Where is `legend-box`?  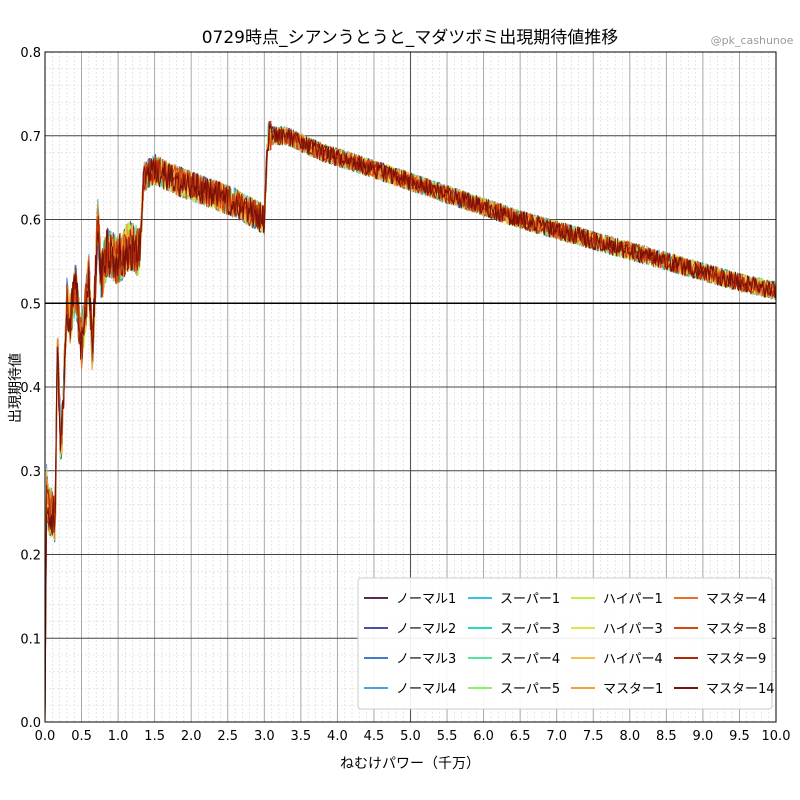 legend-box is located at coordinates (565, 643).